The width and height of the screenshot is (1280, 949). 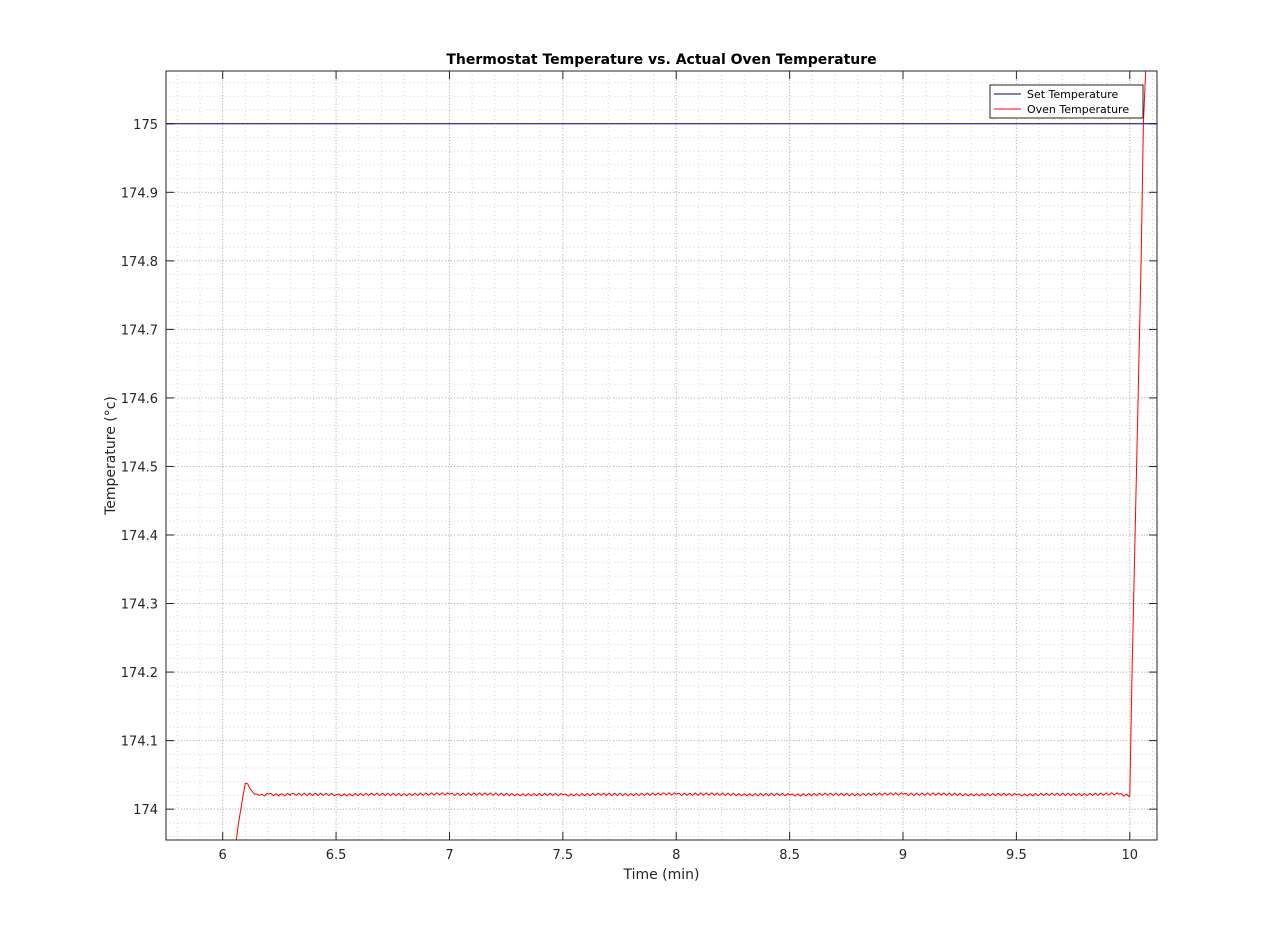 I want to click on y-tick-label: 174.9, so click(x=139, y=193).